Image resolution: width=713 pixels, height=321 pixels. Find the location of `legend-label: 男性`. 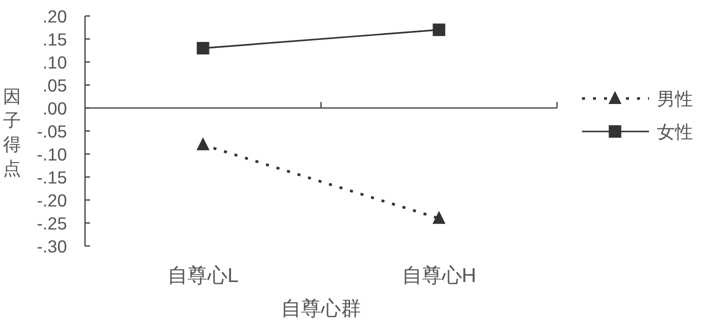

legend-label: 男性 is located at coordinates (675, 98).